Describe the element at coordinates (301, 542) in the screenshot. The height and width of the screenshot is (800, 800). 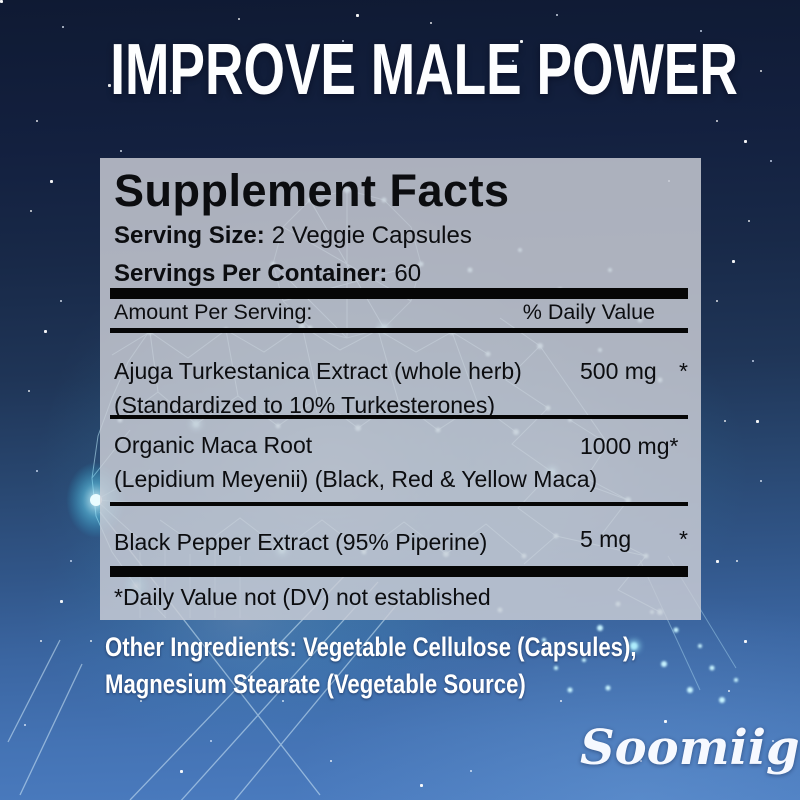
I see `ingredient-name: Black Pepper Extract (95% Piperine)` at that location.